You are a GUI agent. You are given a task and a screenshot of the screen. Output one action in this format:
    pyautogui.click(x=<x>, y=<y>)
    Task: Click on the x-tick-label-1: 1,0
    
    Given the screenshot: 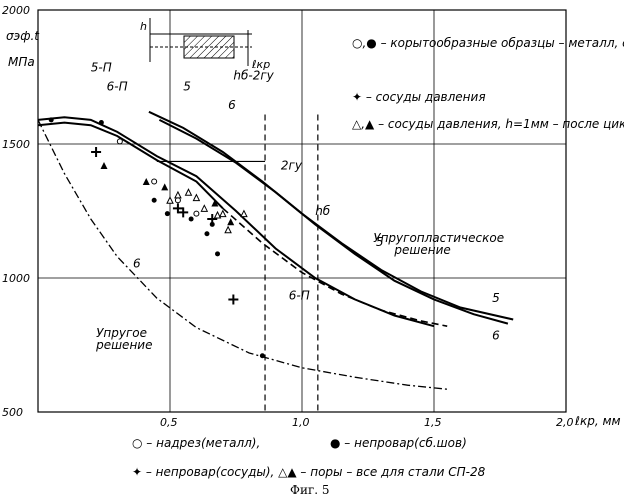 What is the action you would take?
    pyautogui.click(x=301, y=422)
    